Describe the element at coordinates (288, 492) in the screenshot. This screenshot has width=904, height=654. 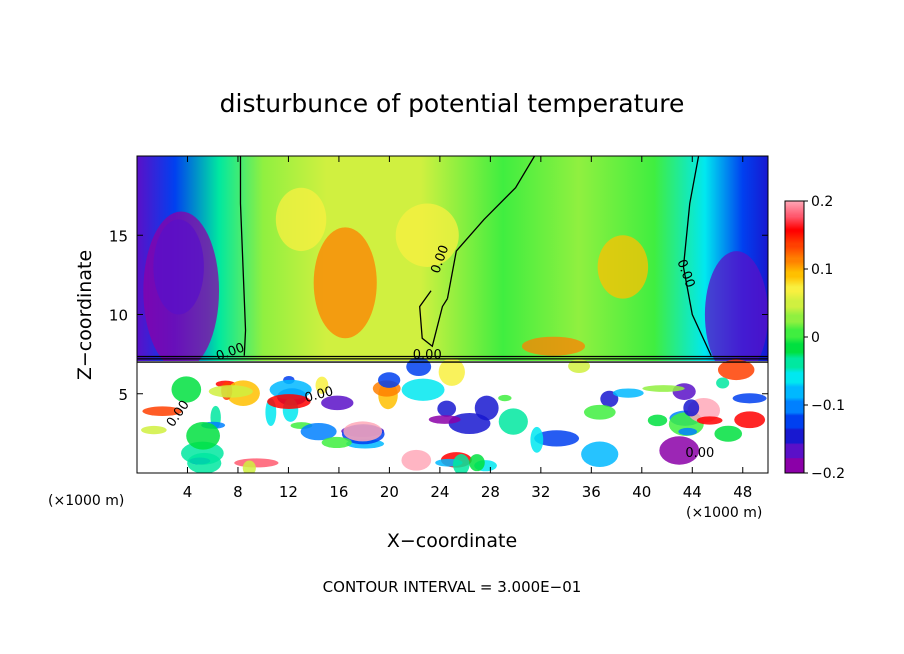
I see `x-tick-label: 12` at that location.